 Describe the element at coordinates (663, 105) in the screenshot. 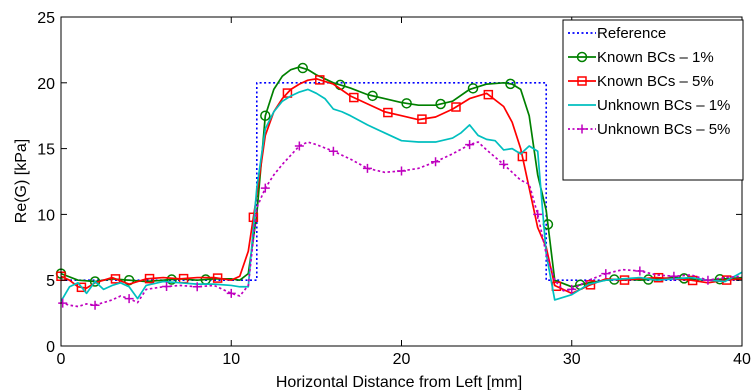

I see `legend-label-3: Unknown BCs – 1%` at that location.